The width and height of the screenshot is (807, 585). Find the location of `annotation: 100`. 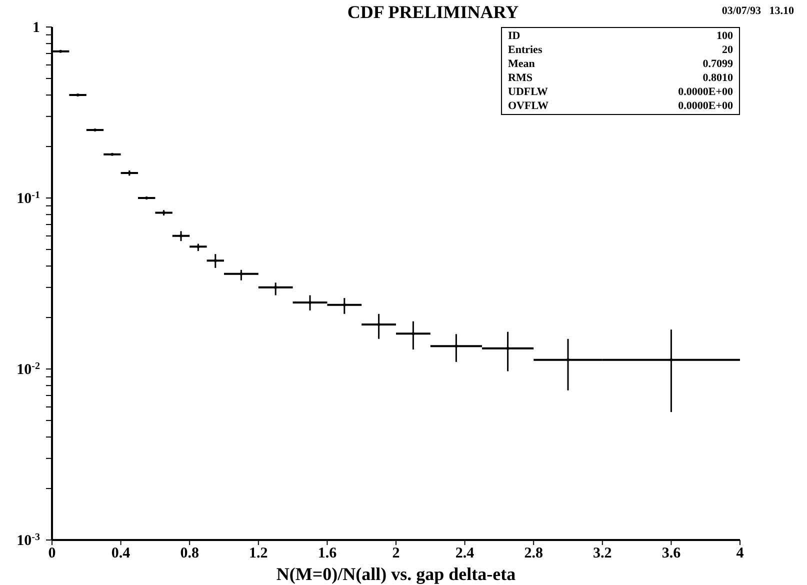

annotation: 100 is located at coordinates (724, 36).